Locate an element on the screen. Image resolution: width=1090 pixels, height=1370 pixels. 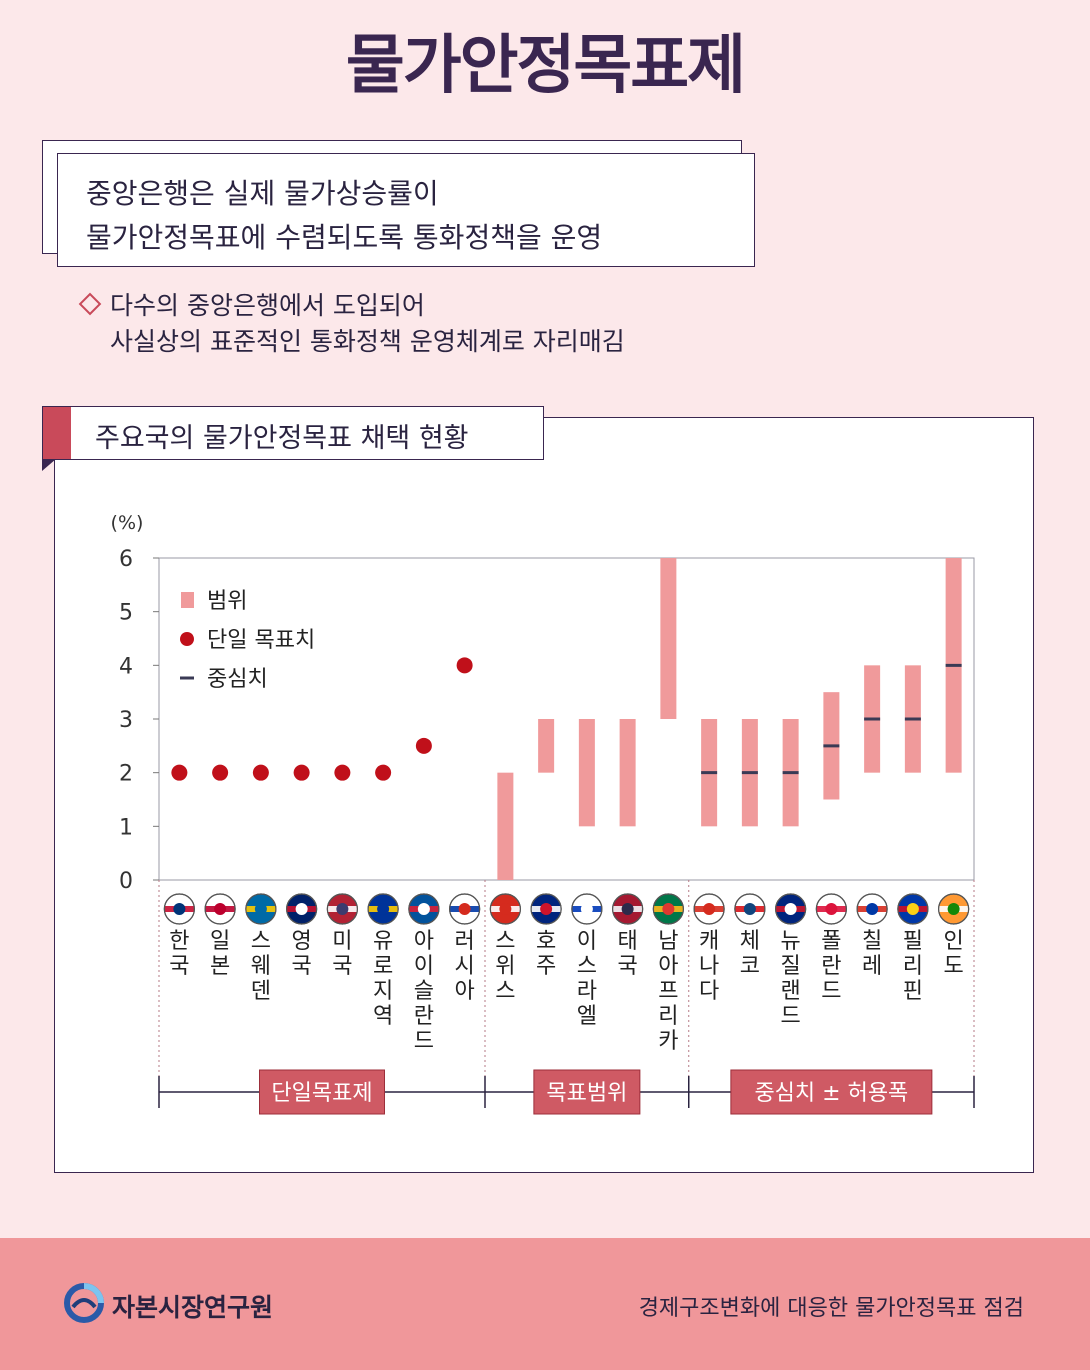
flag-ca-icon is located at coordinates (709, 909).